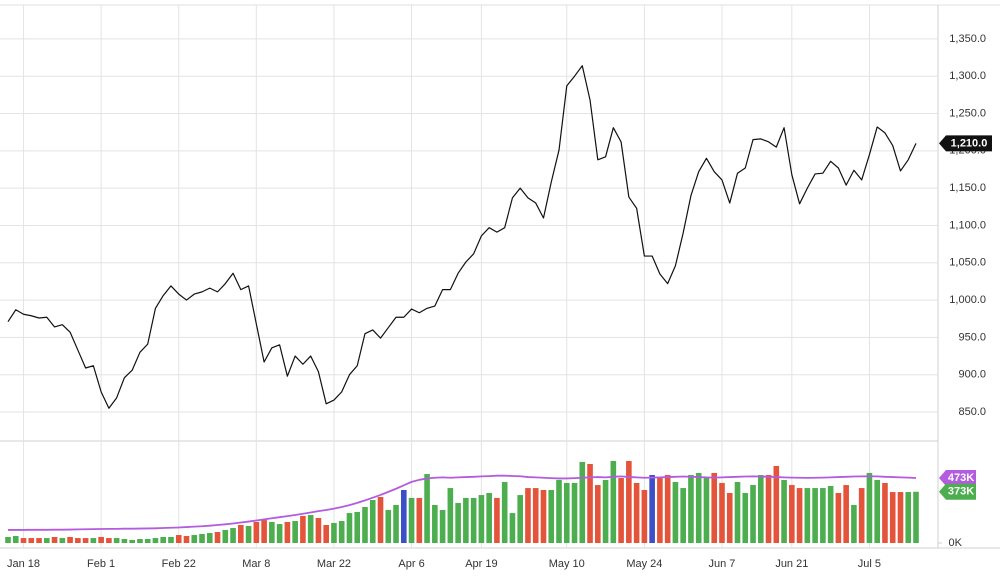  Describe the element at coordinates (967, 263) in the screenshot. I see `y-tick-label: 1,050.0` at that location.